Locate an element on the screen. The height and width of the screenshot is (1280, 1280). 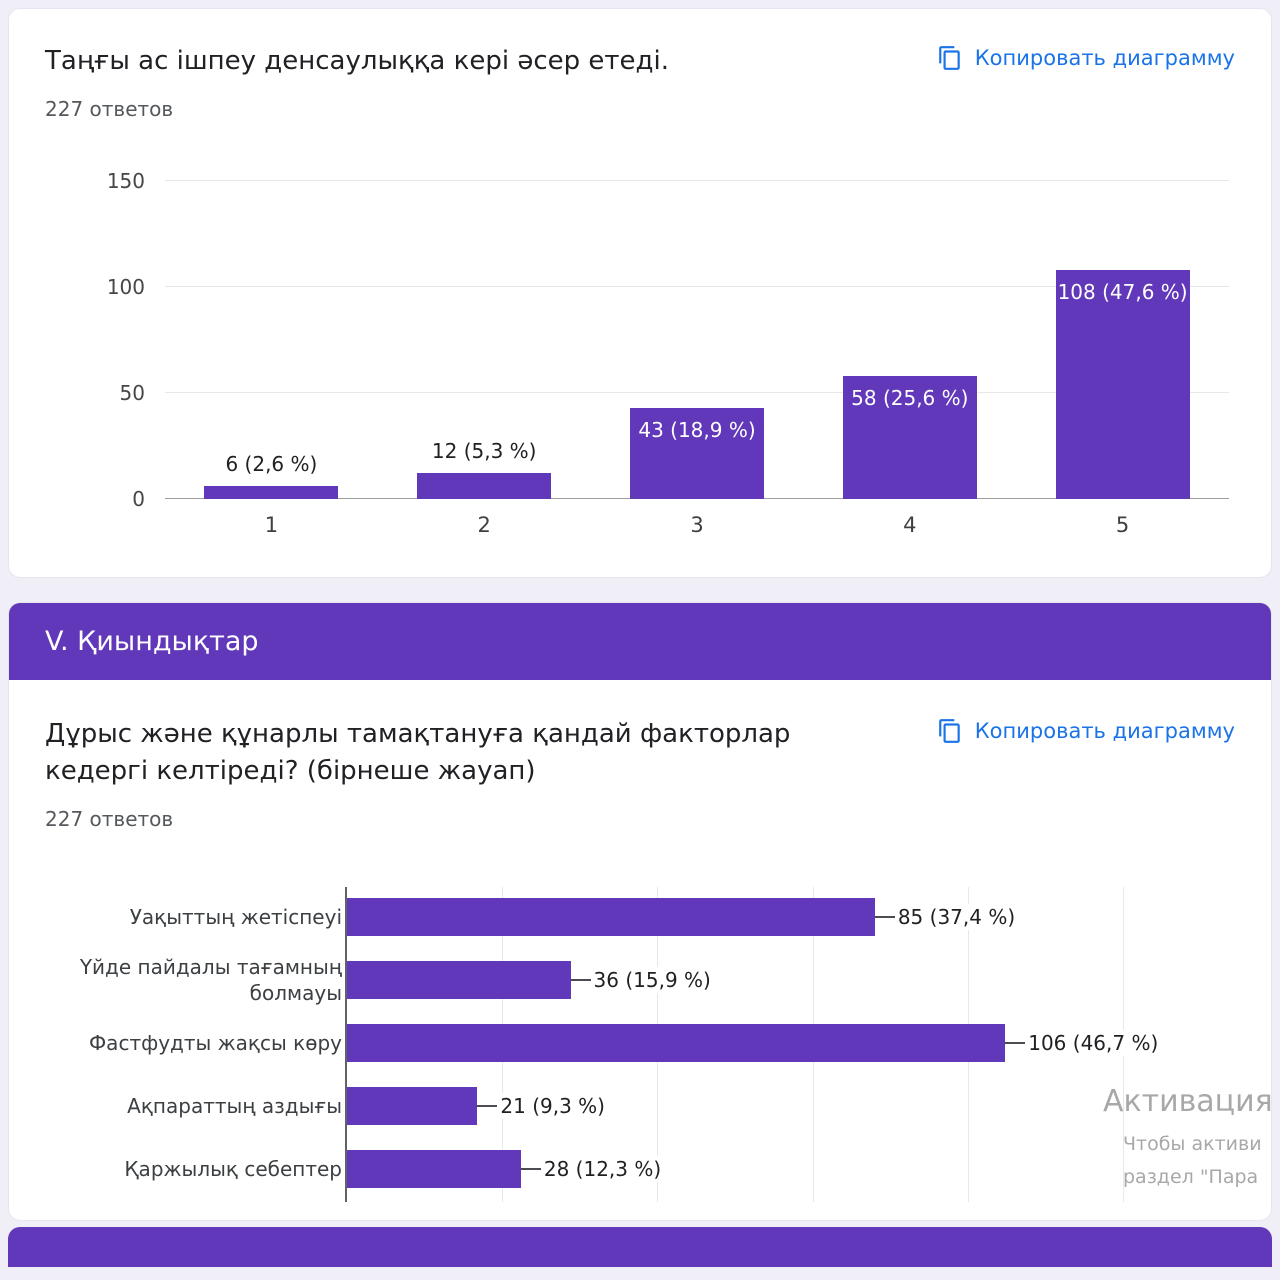
y-axis-tick-150: 150 is located at coordinates (125, 180).